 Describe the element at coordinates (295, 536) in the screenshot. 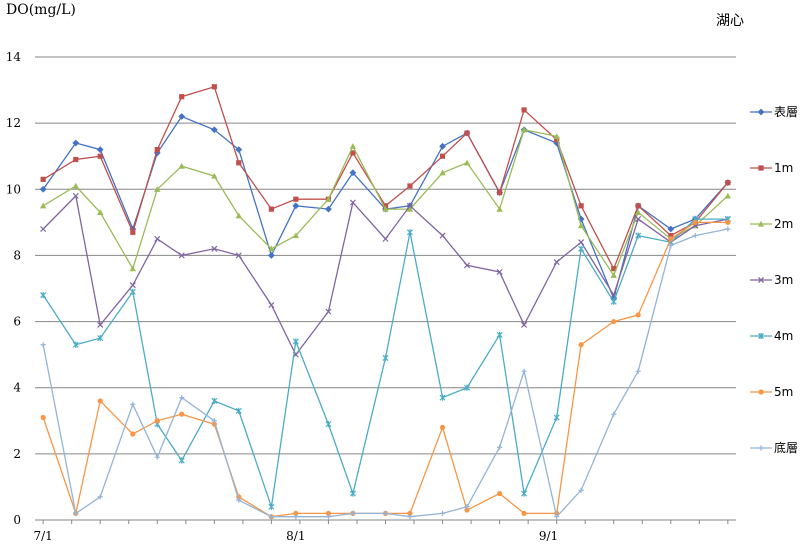

I see `x-tick-label: 8/1` at that location.